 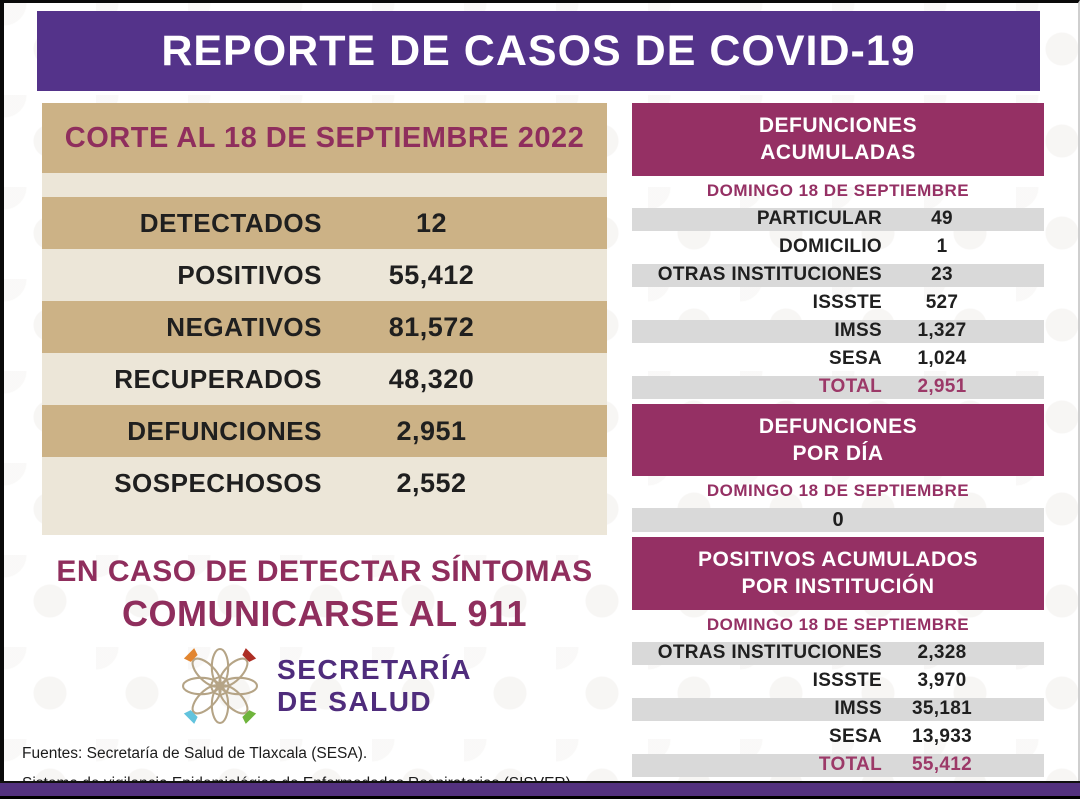 I want to click on table-row-total: TOTAL 55,412, so click(x=838, y=765).